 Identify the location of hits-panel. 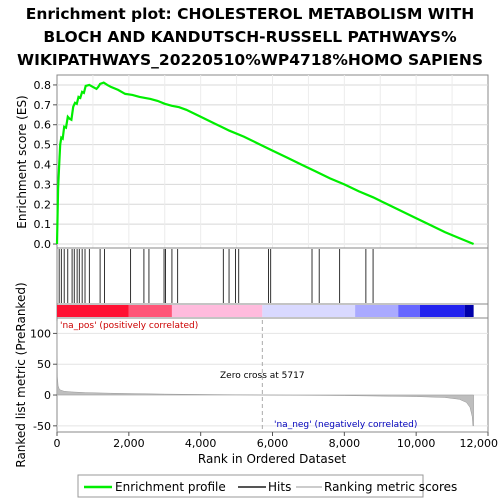
(272, 283).